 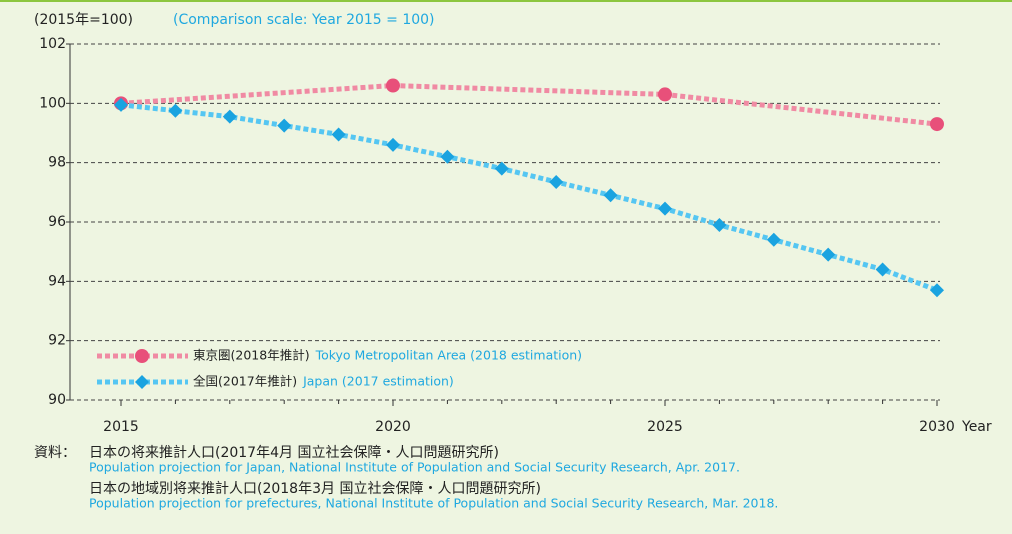 What do you see at coordinates (57, 222) in the screenshot?
I see `y-tick-label: 96` at bounding box center [57, 222].